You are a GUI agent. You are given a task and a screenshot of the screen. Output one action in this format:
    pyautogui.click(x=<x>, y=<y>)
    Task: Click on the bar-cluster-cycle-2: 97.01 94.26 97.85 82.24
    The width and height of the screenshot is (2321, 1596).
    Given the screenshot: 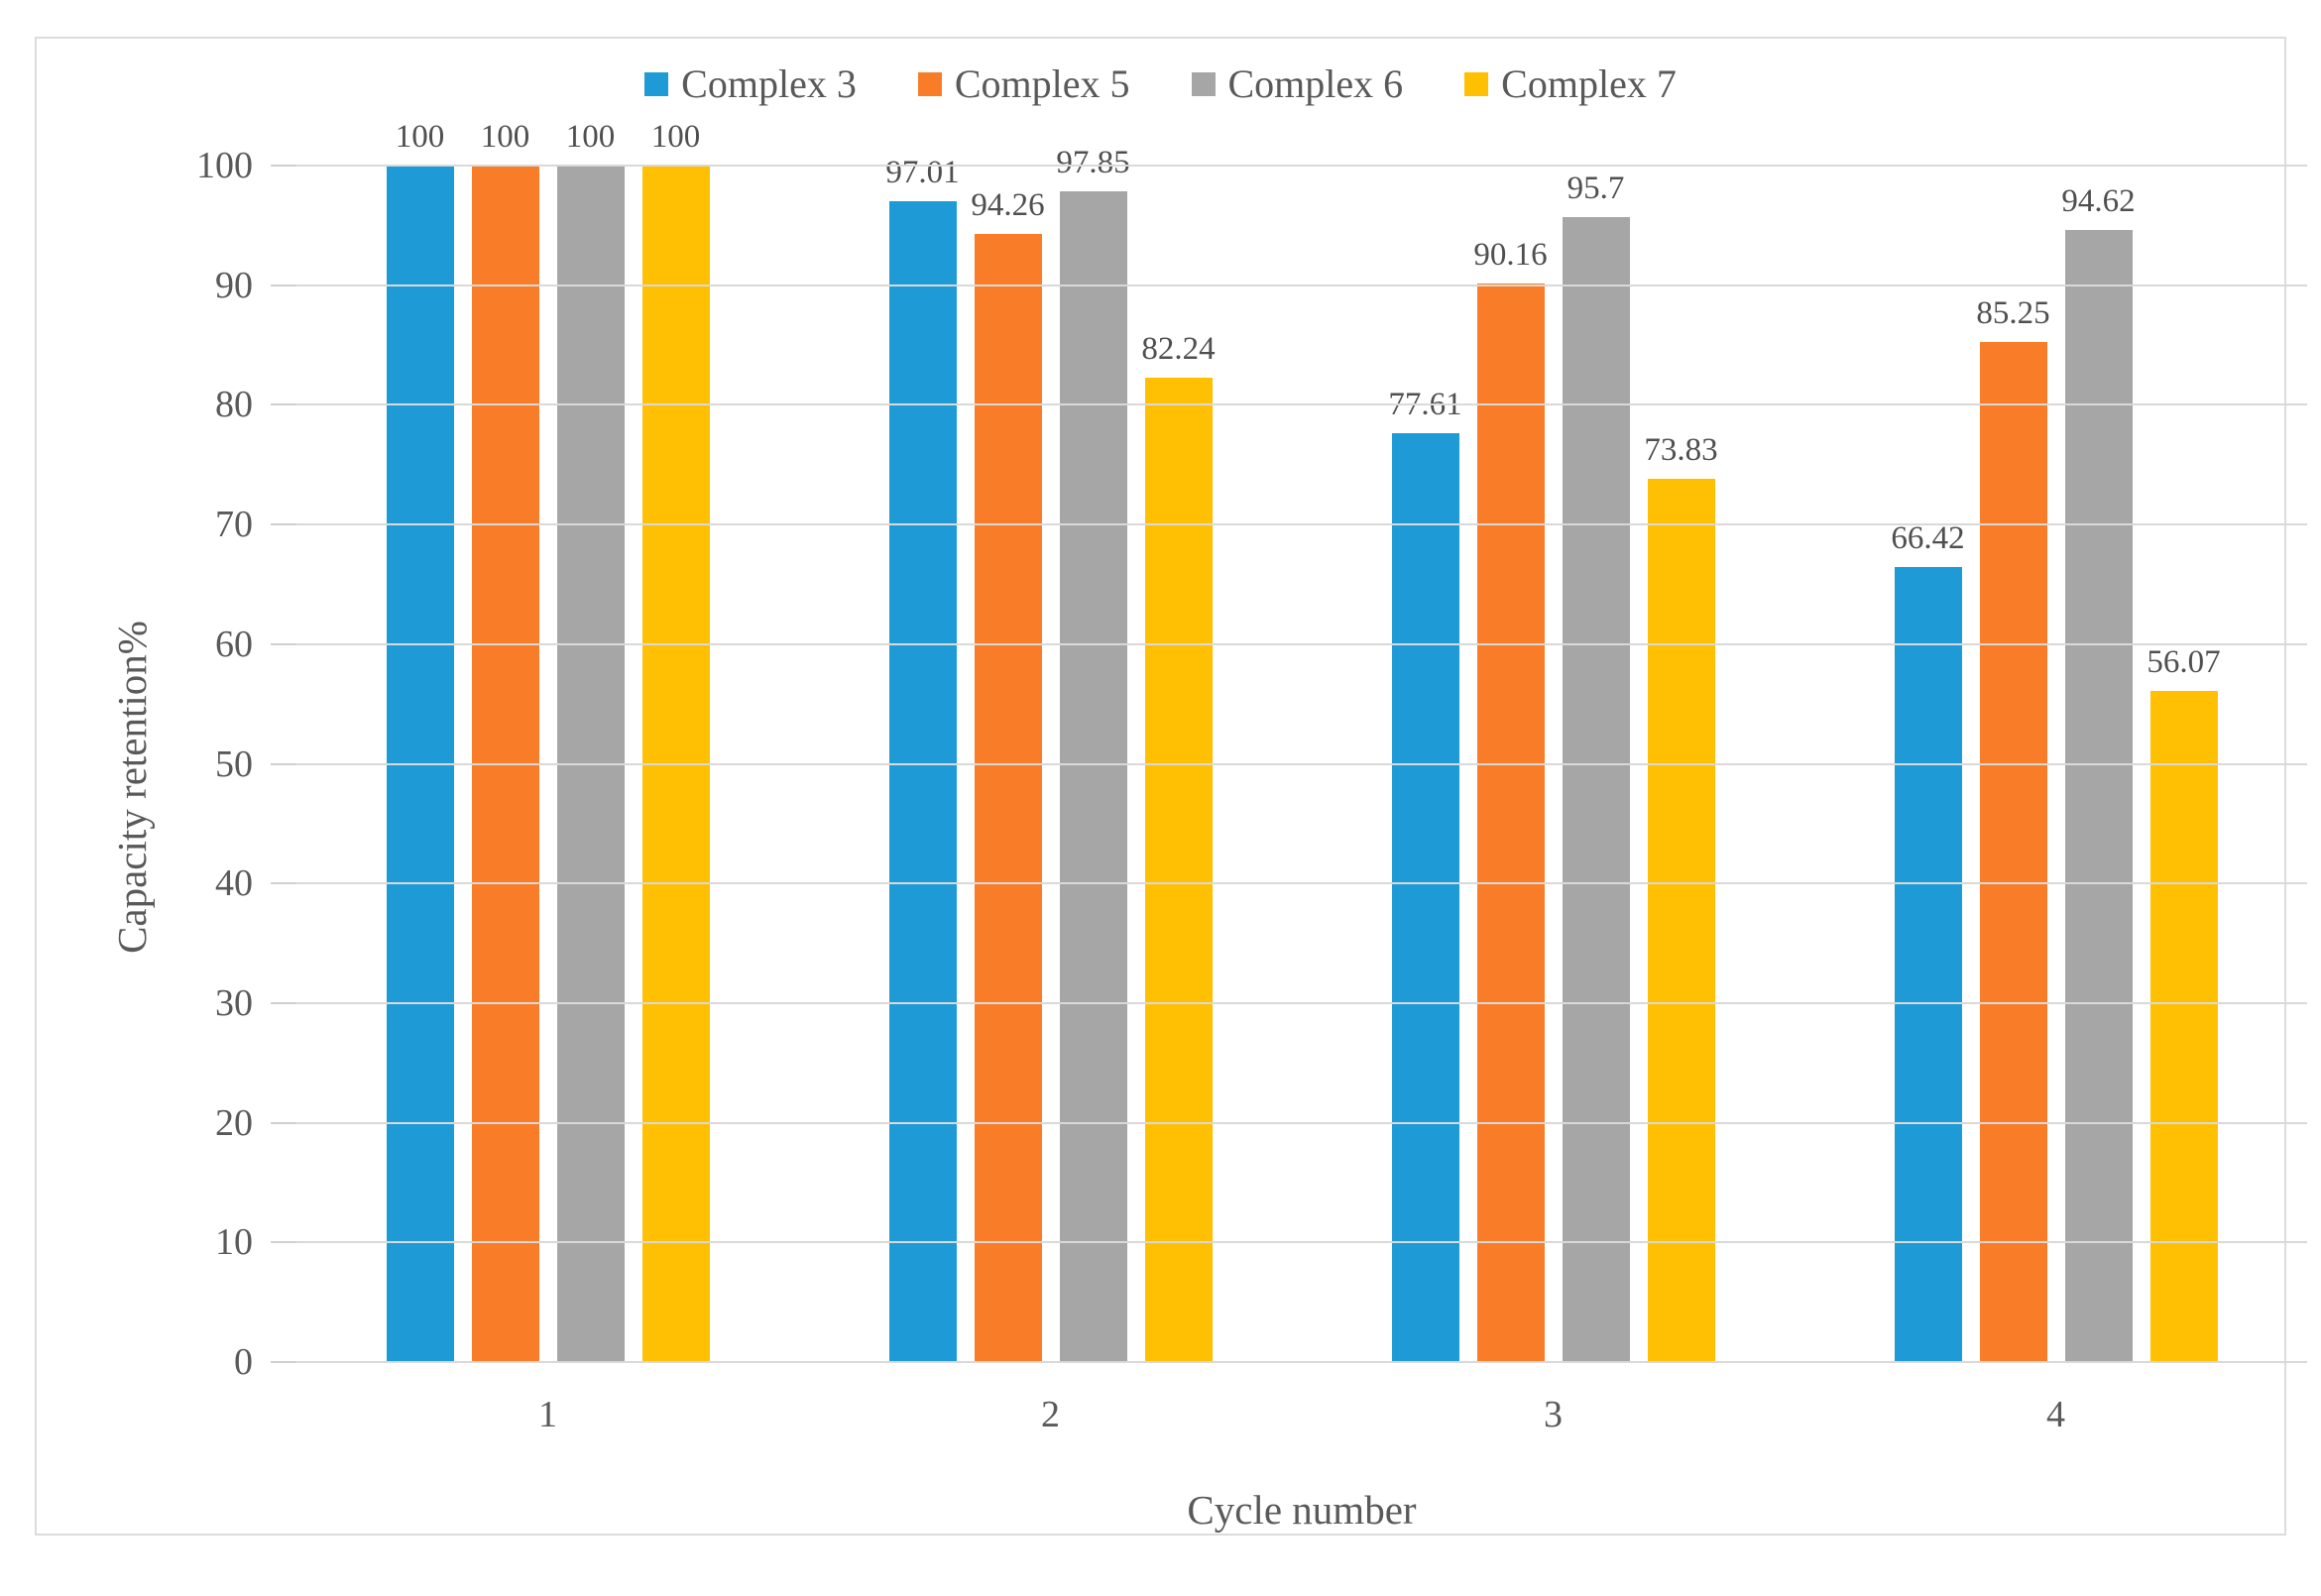 What is the action you would take?
    pyautogui.click(x=1050, y=754)
    